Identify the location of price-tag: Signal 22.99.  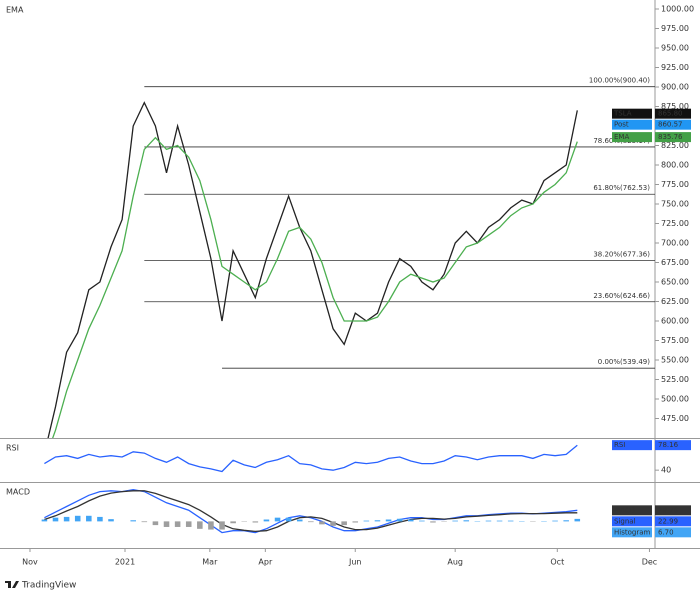
(651, 521).